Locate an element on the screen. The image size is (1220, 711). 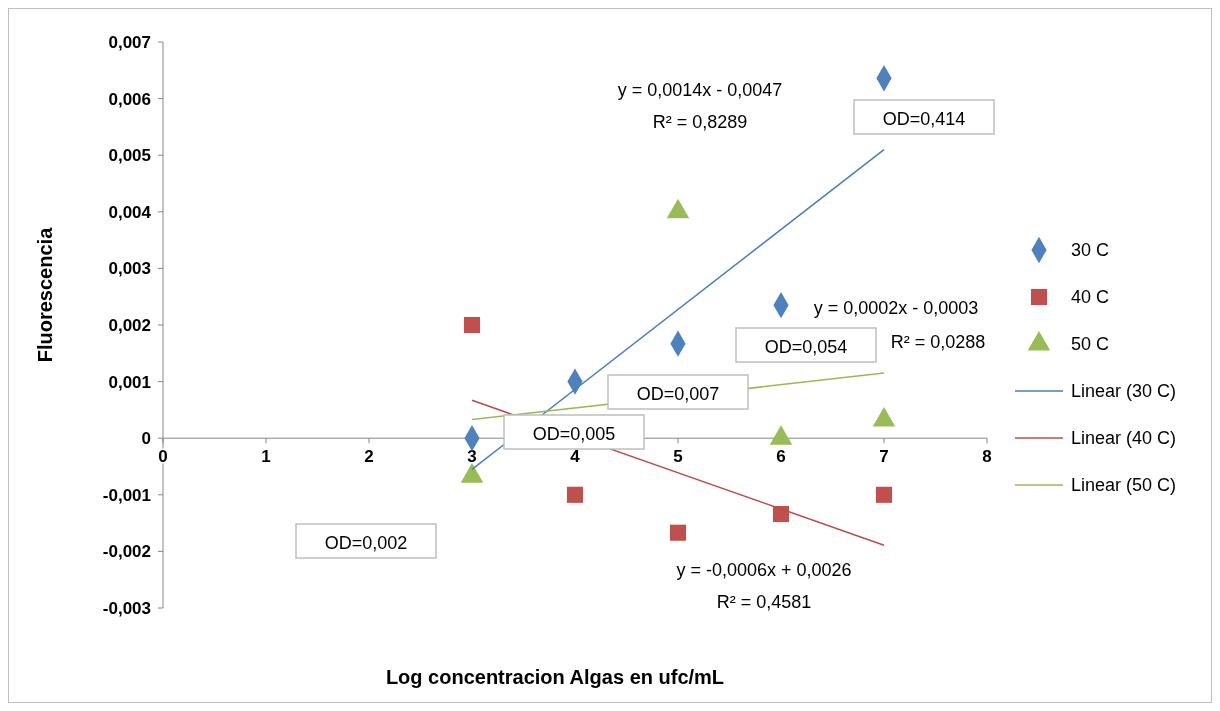
x-tick-label: 3 is located at coordinates (472, 457).